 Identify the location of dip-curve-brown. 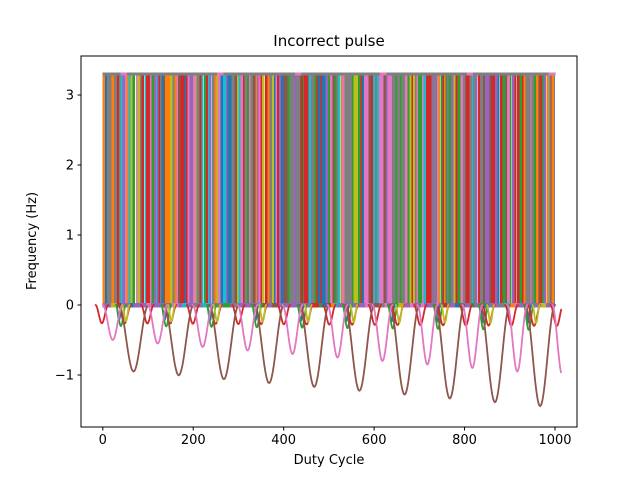
(540, 356).